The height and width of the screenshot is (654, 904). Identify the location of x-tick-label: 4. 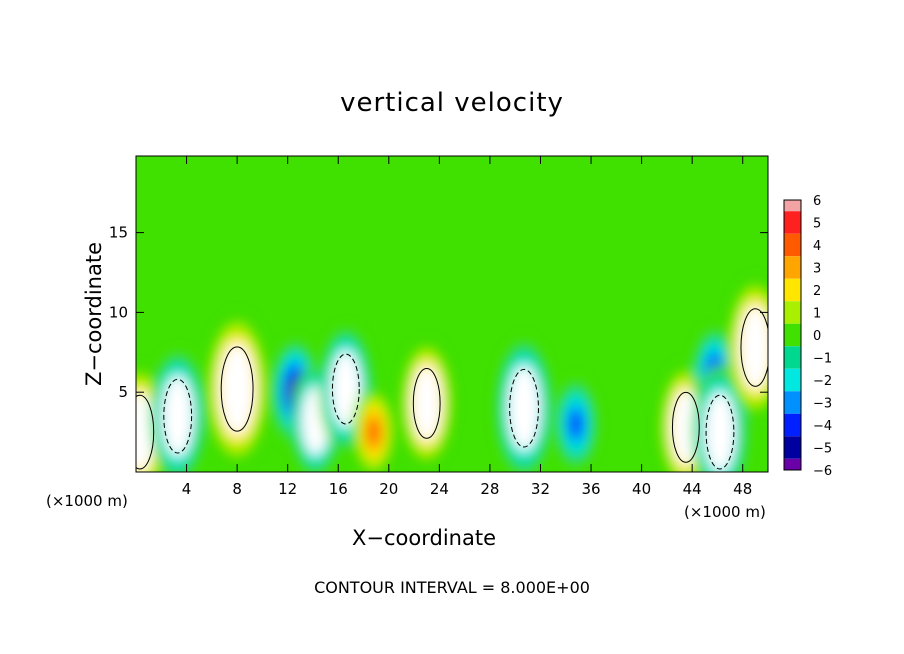
(187, 489).